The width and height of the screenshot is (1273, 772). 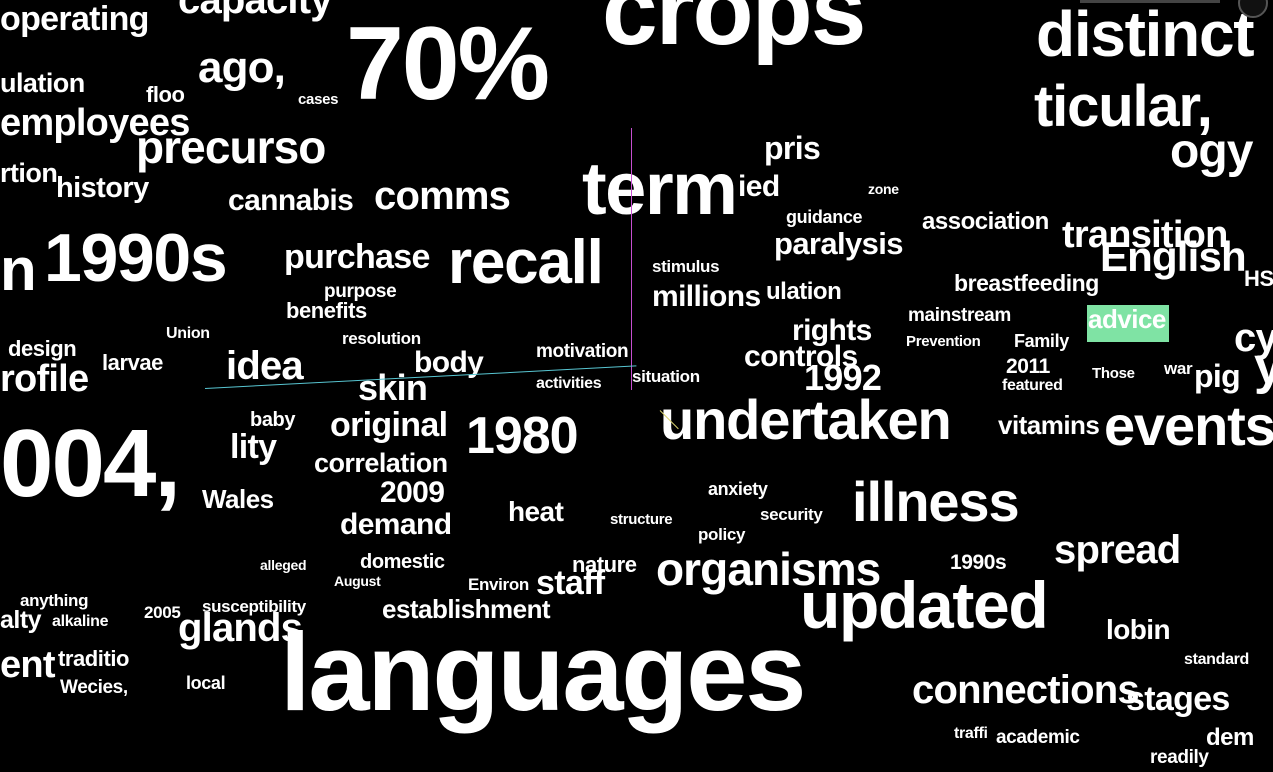 What do you see at coordinates (29, 173) in the screenshot?
I see `word-ation: rtion` at bounding box center [29, 173].